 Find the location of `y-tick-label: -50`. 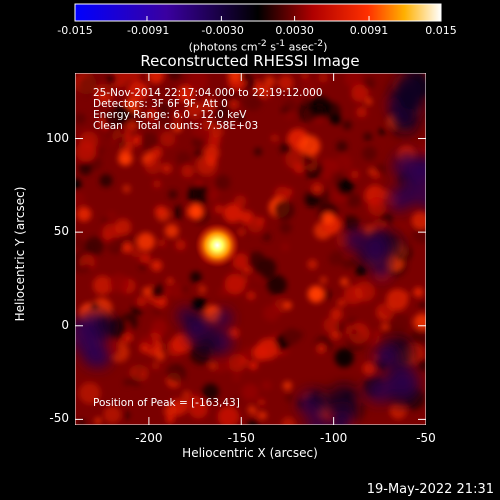

y-tick-label: -50 is located at coordinates (59, 418).